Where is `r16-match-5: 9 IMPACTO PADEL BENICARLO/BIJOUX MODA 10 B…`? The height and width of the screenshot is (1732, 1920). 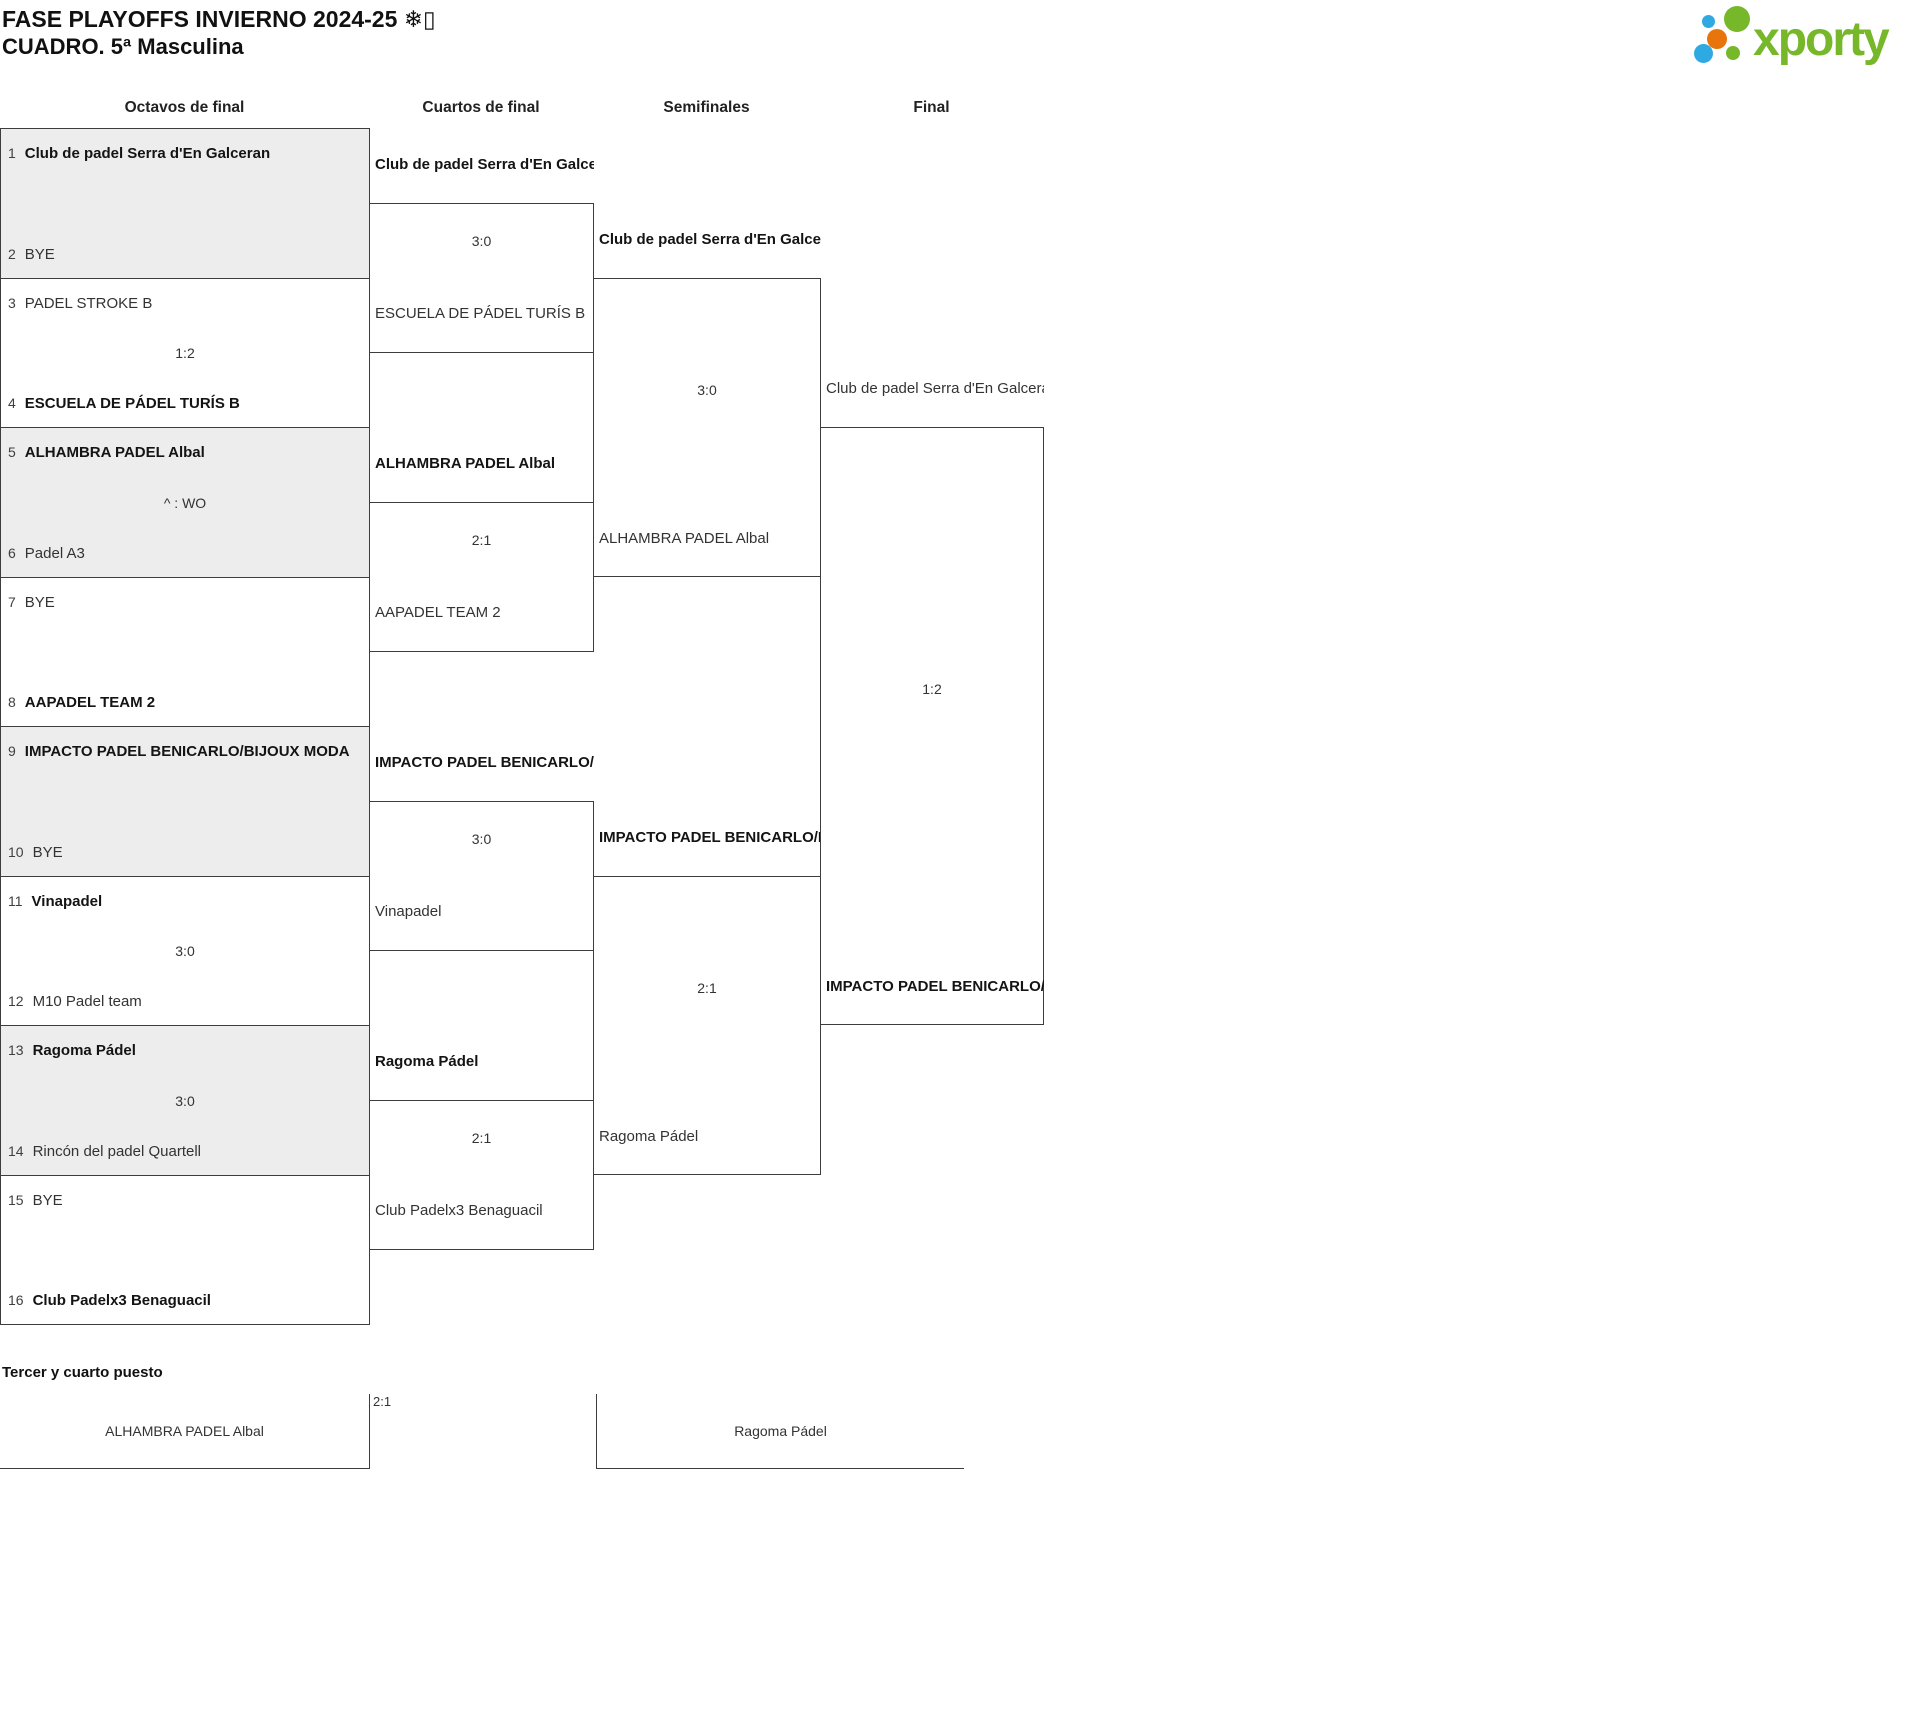
r16-match-5: 9 IMPACTO PADEL BENICARLO/BIJOUX MODA 10 B… is located at coordinates (185, 801).